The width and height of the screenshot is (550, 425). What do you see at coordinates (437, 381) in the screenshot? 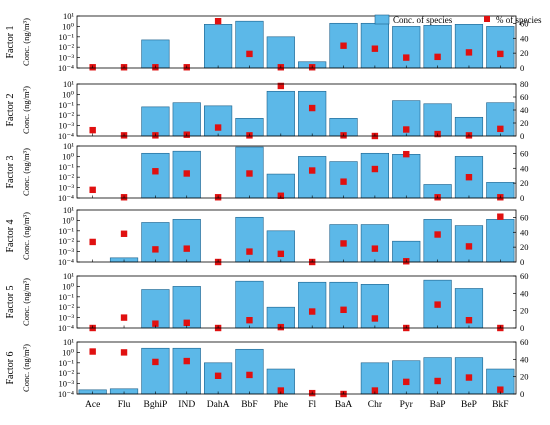
I see `marker-bap` at bounding box center [437, 381].